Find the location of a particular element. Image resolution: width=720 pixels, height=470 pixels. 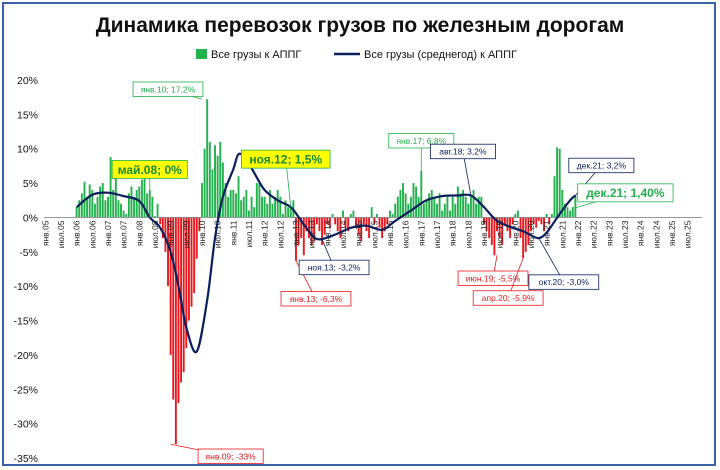

x-tick-label: июл.08 is located at coordinates (155, 234).